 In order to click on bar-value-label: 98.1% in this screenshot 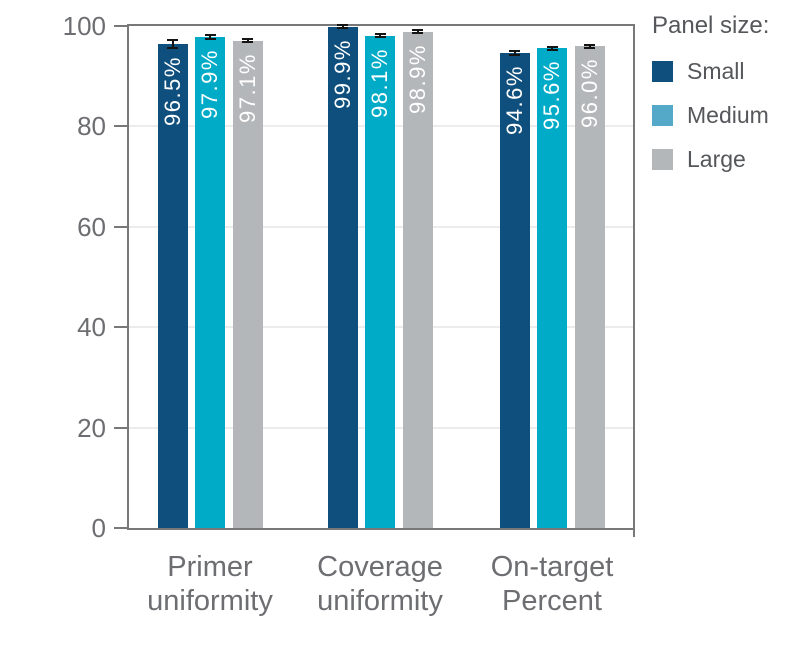, I will do `click(379, 82)`.